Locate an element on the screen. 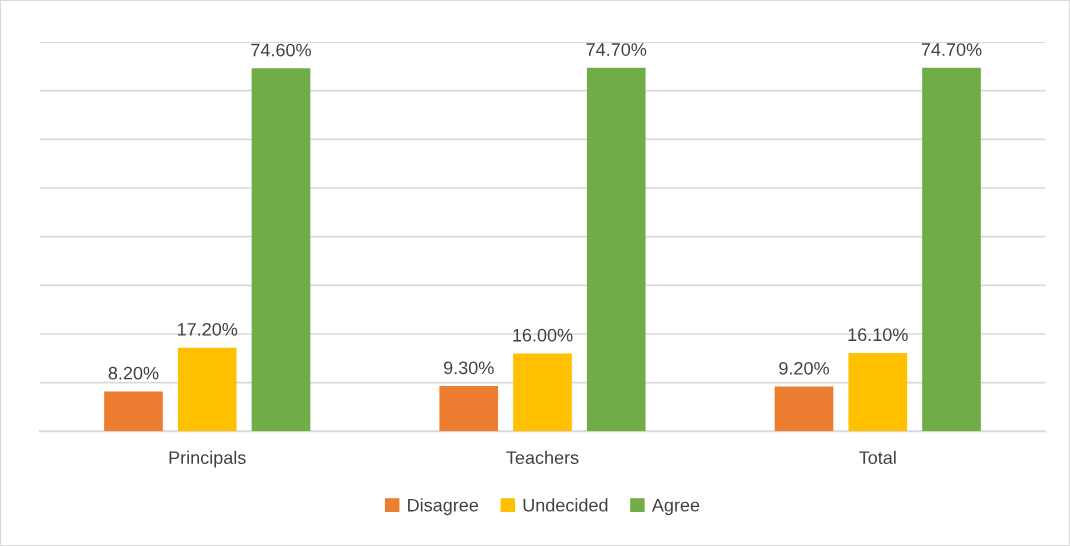 Image resolution: width=1070 pixels, height=546 pixels. data-label: 74.60% is located at coordinates (281, 50).